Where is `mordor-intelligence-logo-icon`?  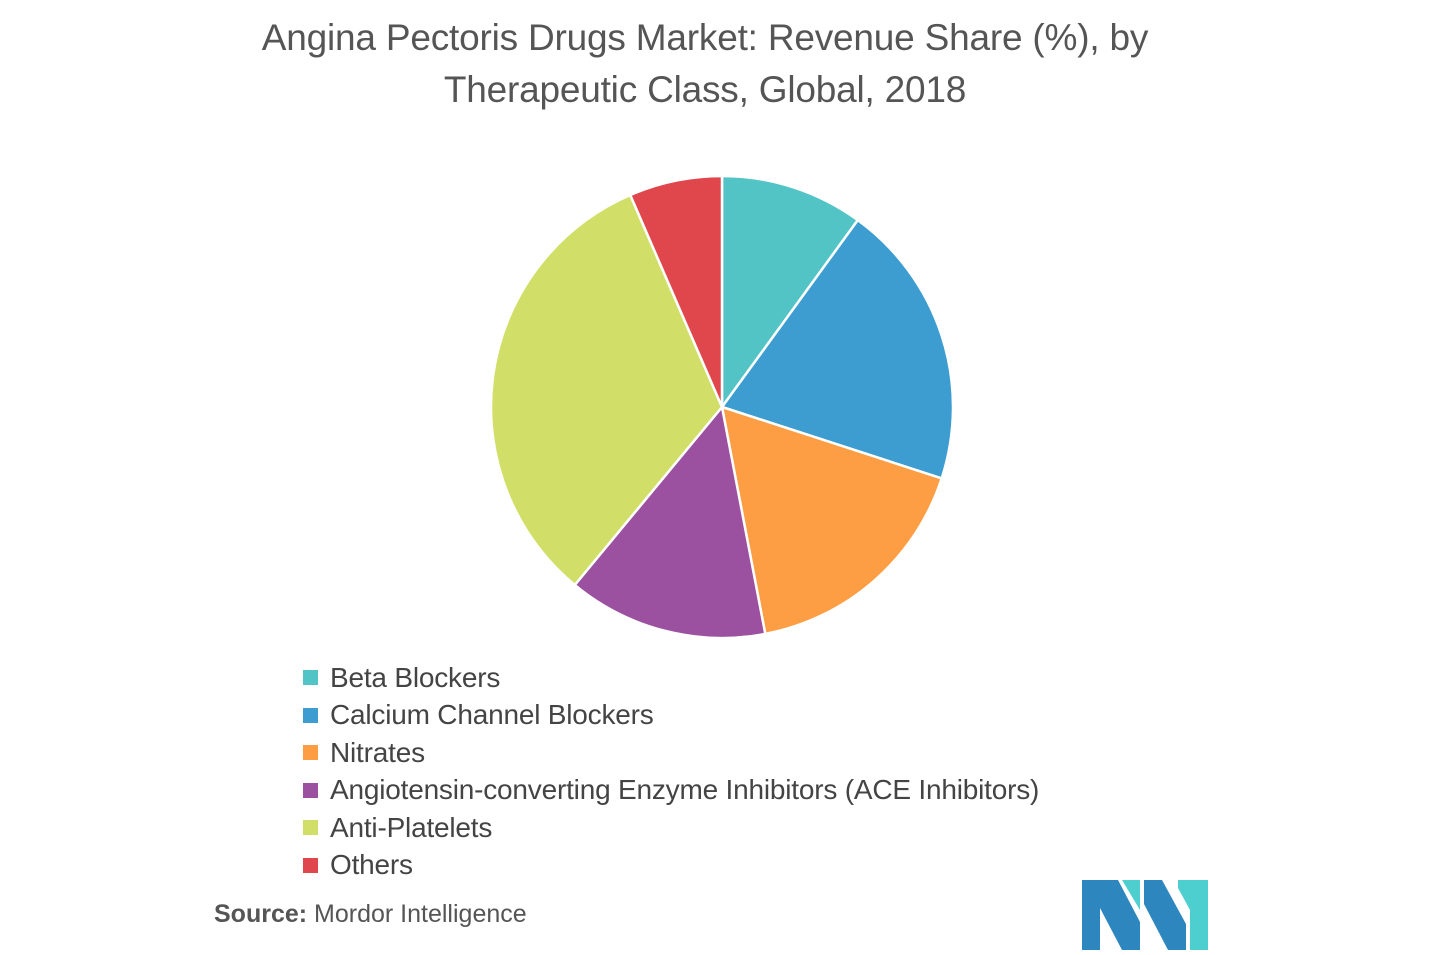 mordor-intelligence-logo-icon is located at coordinates (1145, 915).